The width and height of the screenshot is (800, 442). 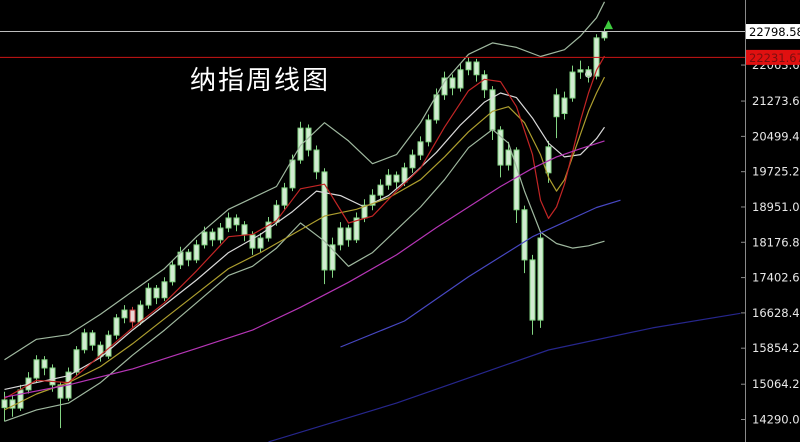 I want to click on last-price-box, so click(x=773, y=32).